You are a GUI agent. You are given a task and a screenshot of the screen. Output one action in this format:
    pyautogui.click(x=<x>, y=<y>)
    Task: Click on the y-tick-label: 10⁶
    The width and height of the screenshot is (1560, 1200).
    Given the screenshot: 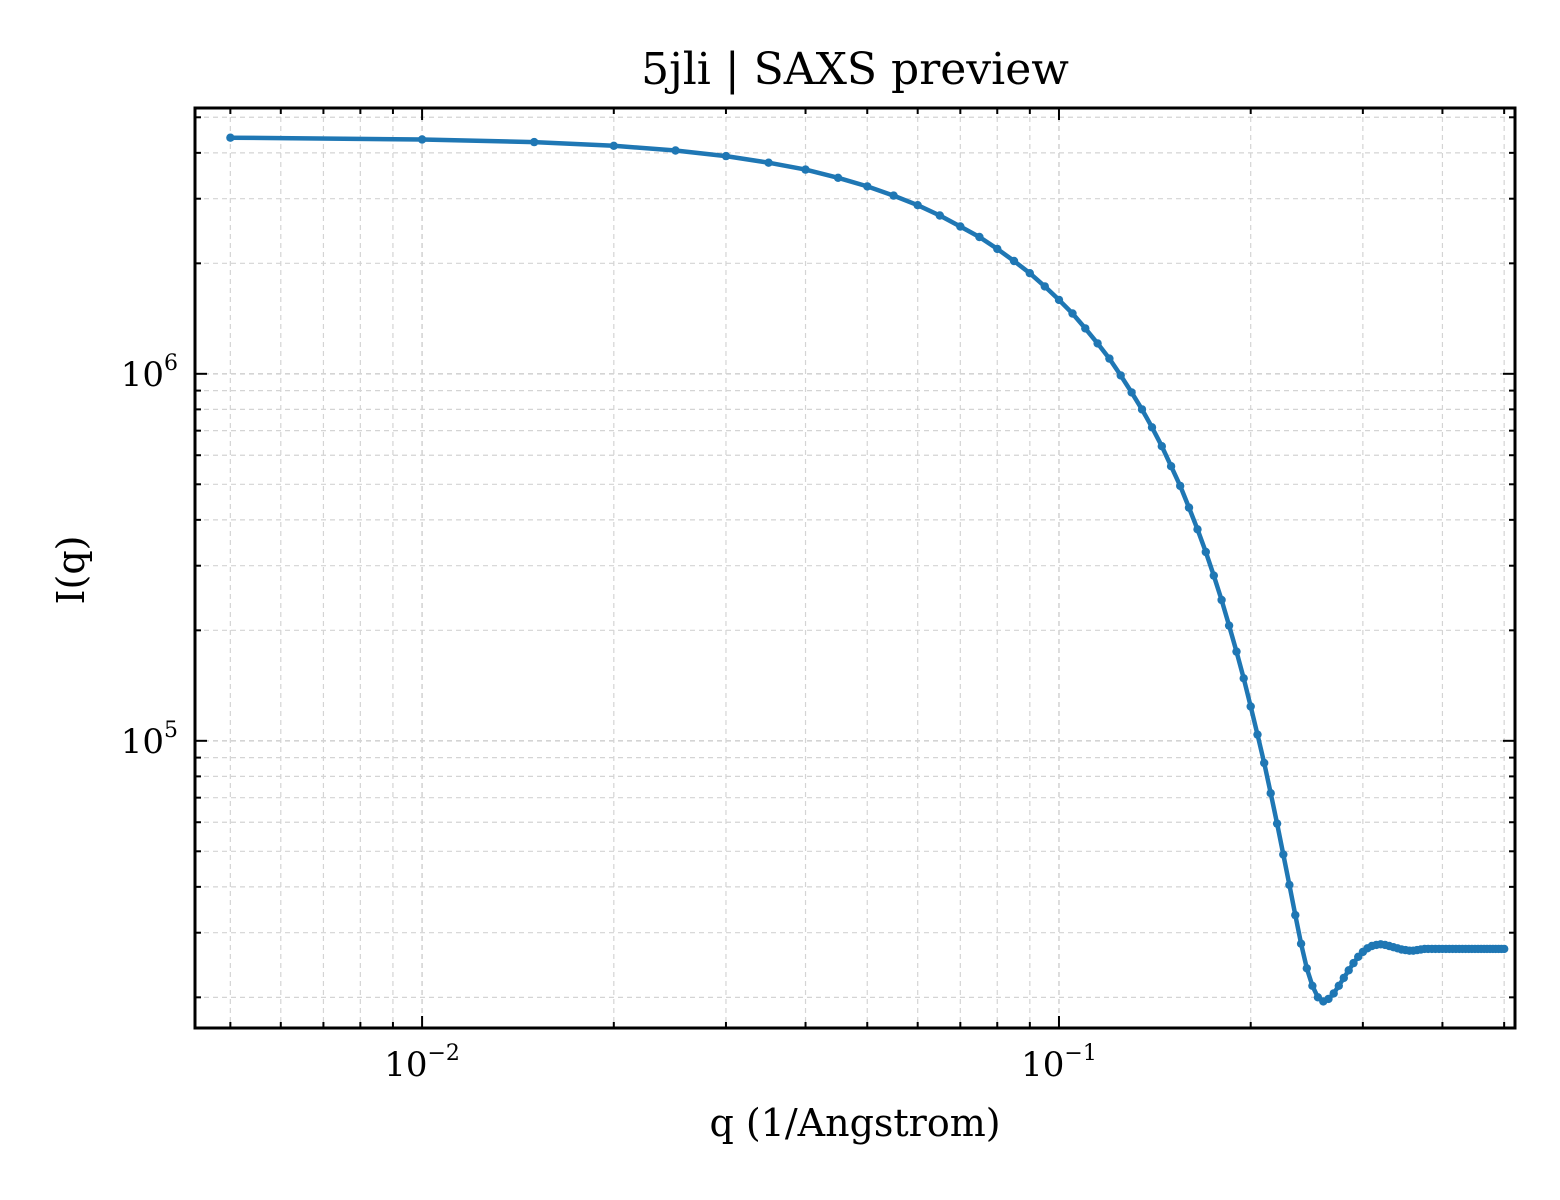 What is the action you would take?
    pyautogui.click(x=149, y=373)
    